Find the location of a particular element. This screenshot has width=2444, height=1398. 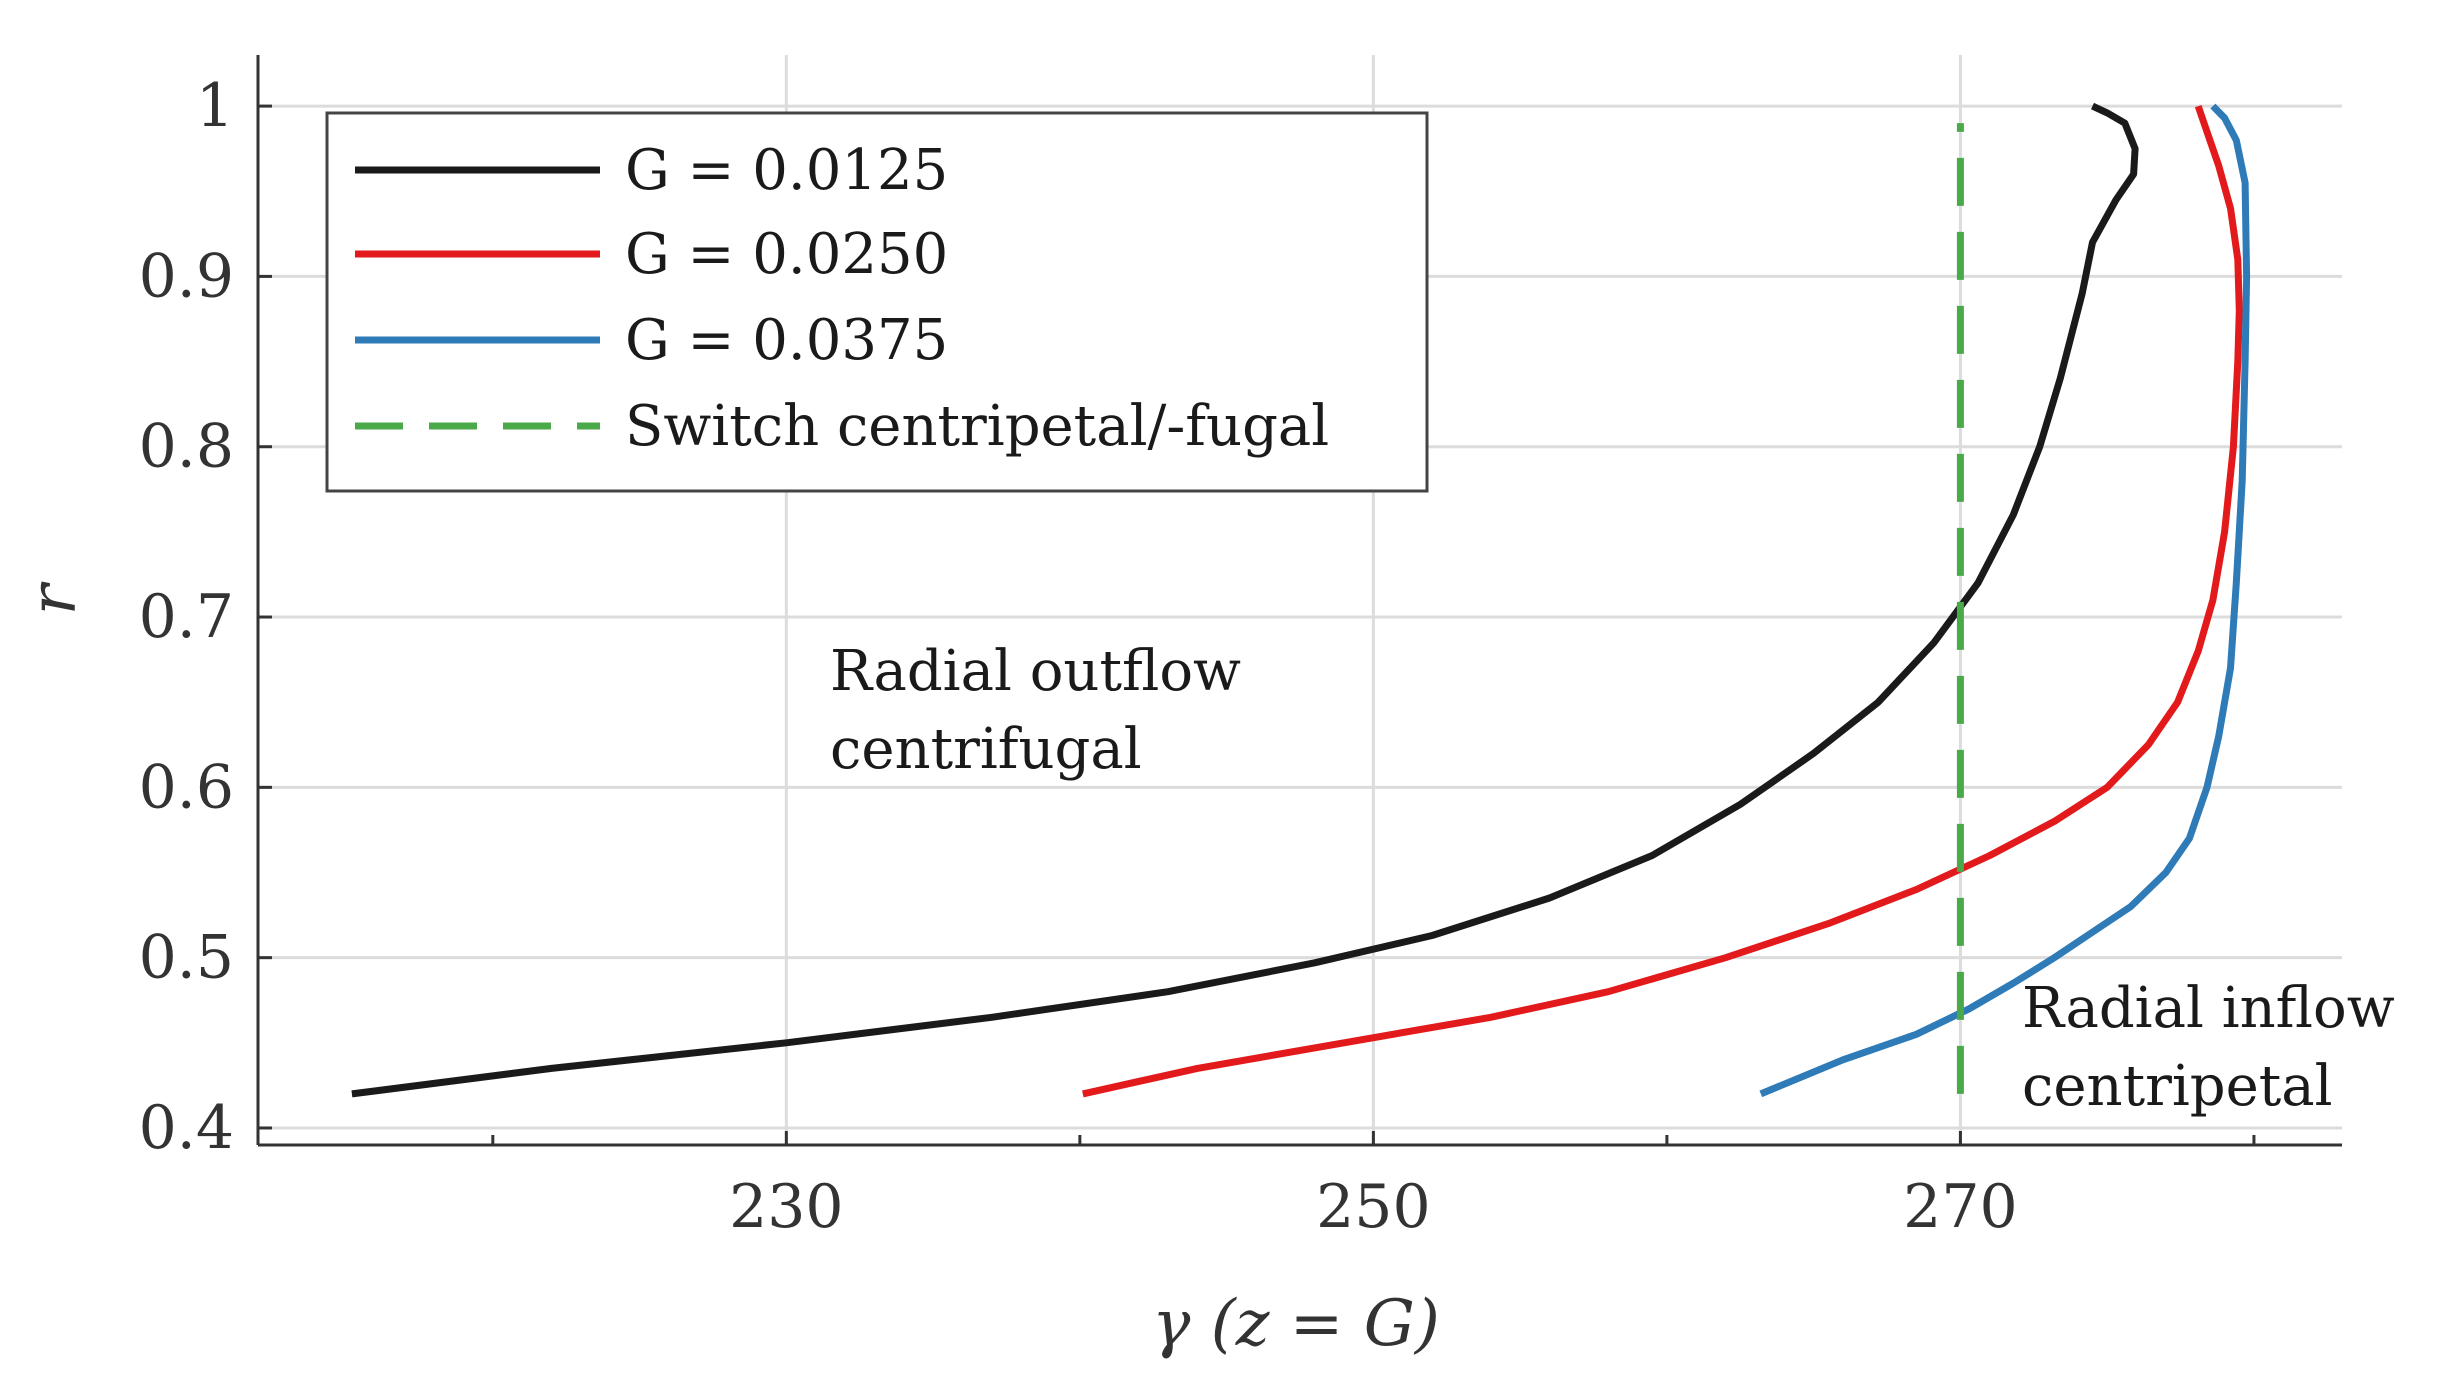

y-tick-label: 0.8 is located at coordinates (186, 447).